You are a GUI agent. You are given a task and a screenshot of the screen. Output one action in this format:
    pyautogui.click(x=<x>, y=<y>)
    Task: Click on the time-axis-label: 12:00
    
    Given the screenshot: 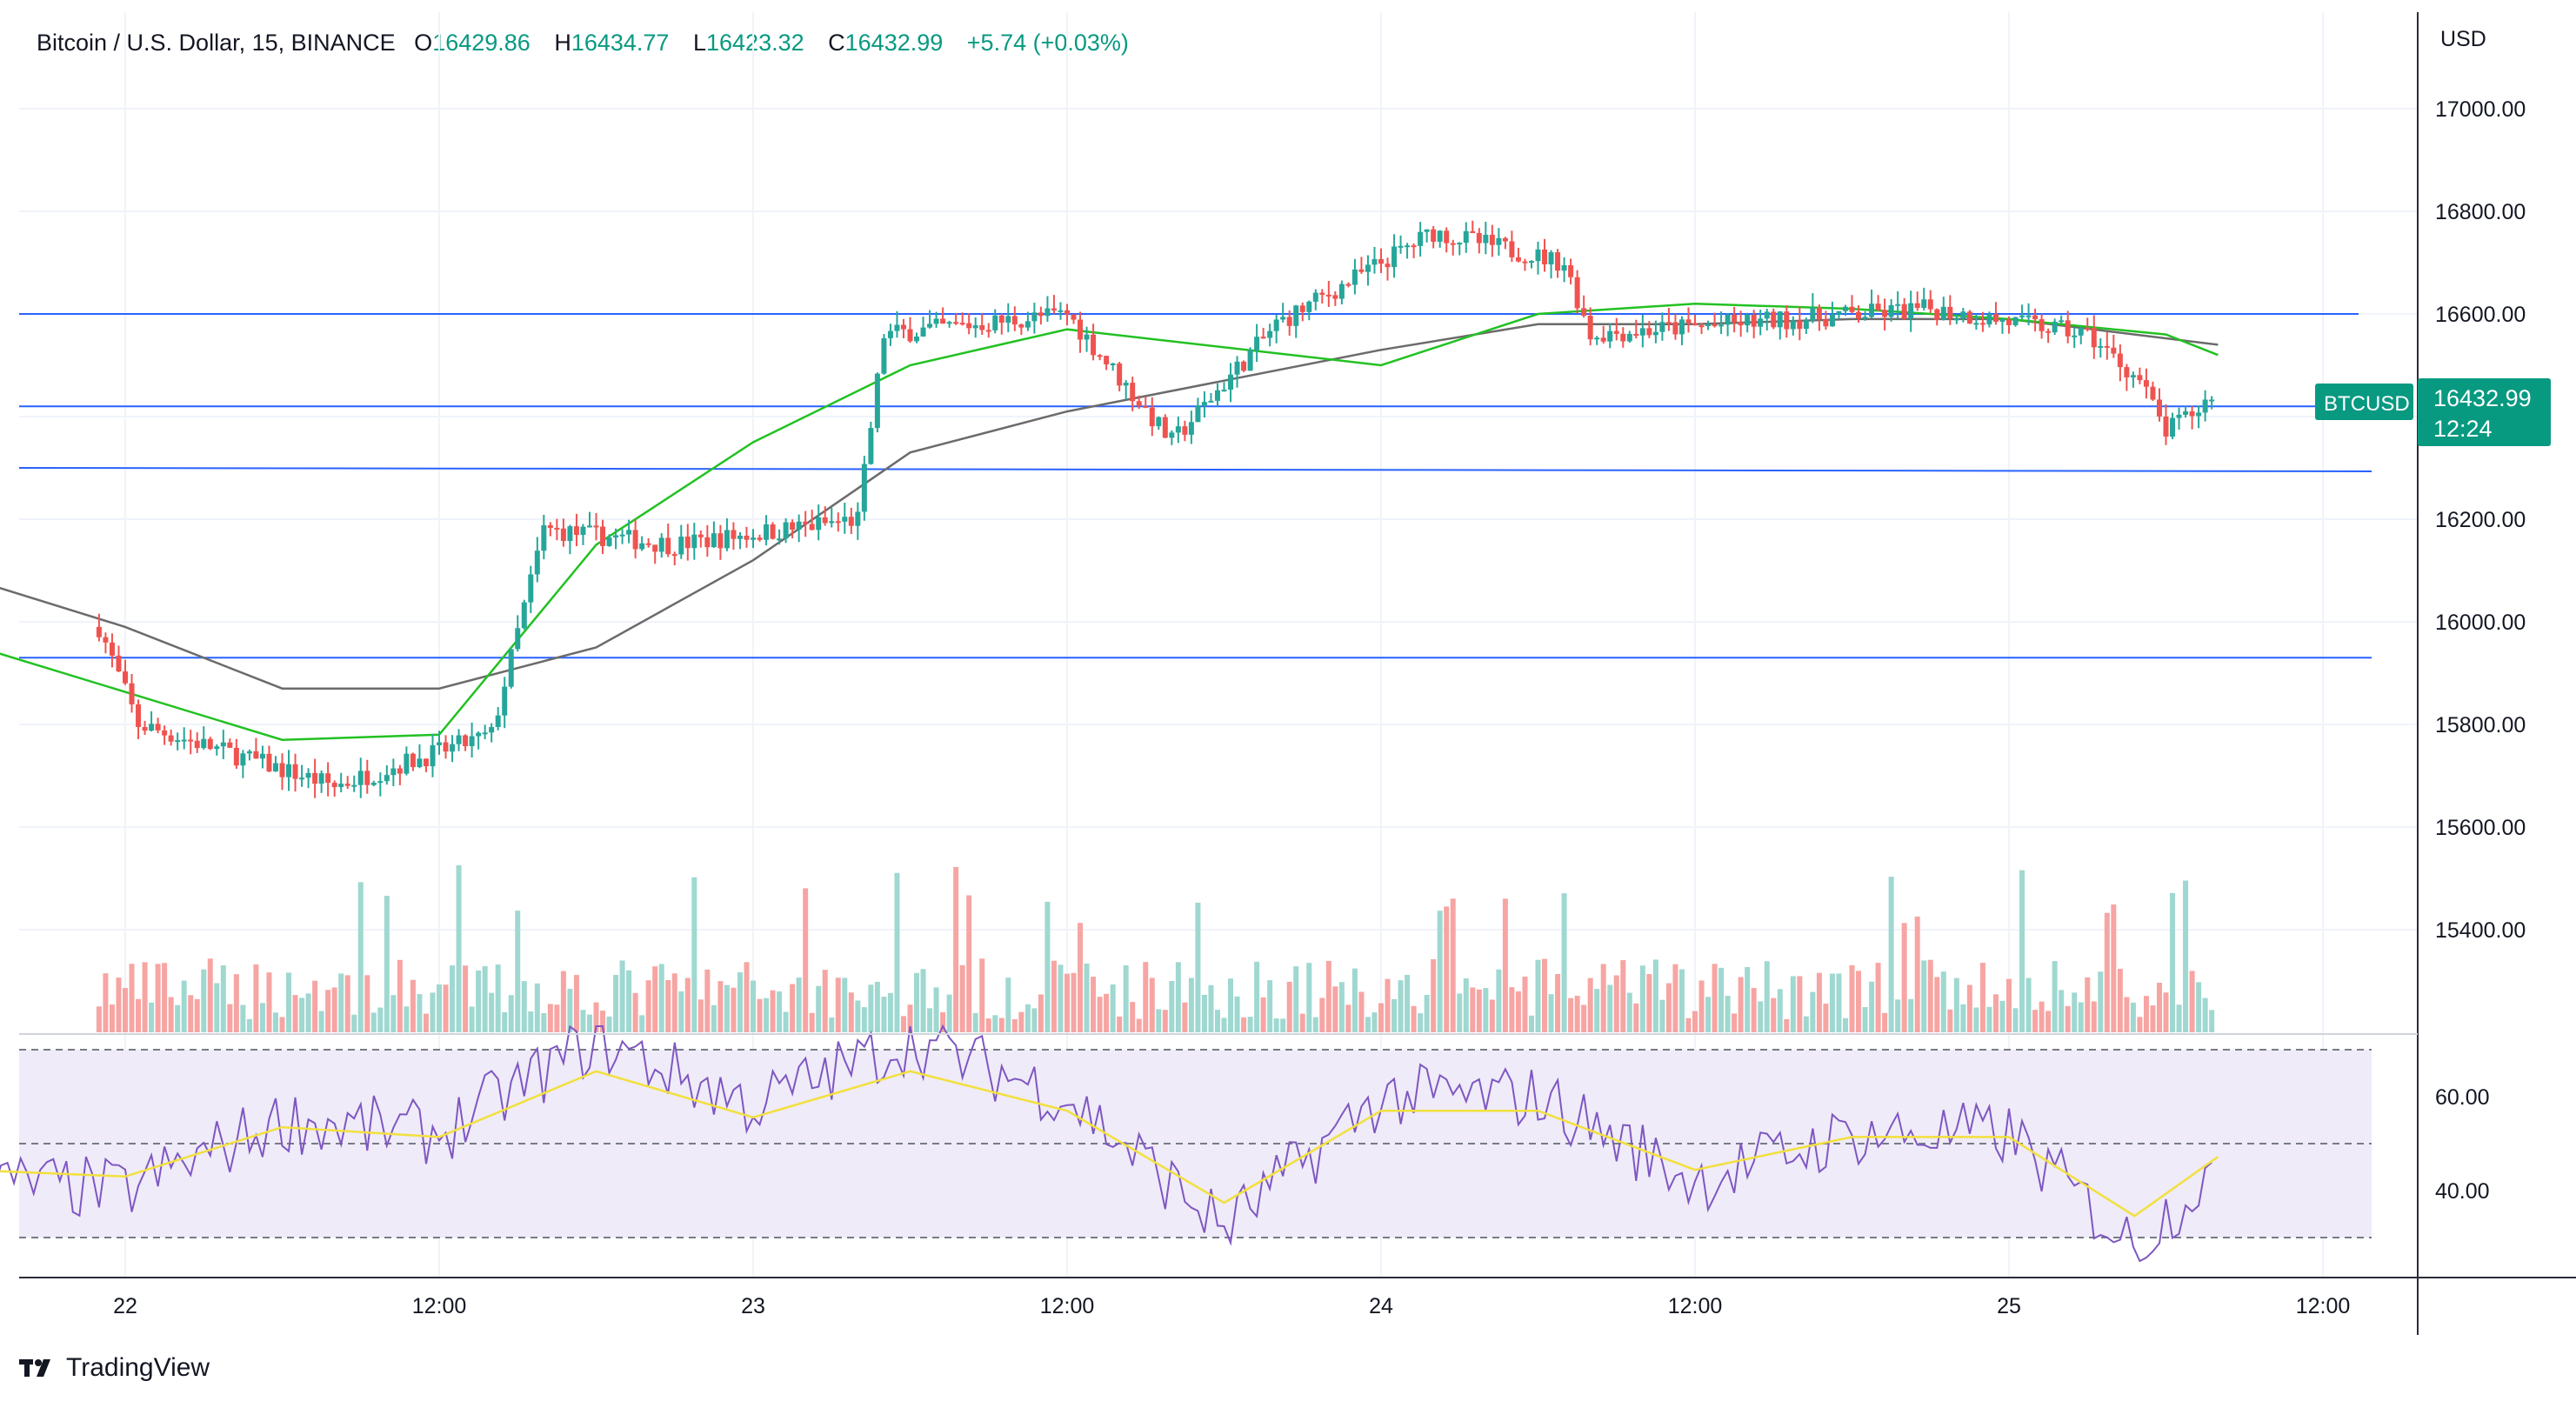 What is the action you would take?
    pyautogui.click(x=439, y=1306)
    